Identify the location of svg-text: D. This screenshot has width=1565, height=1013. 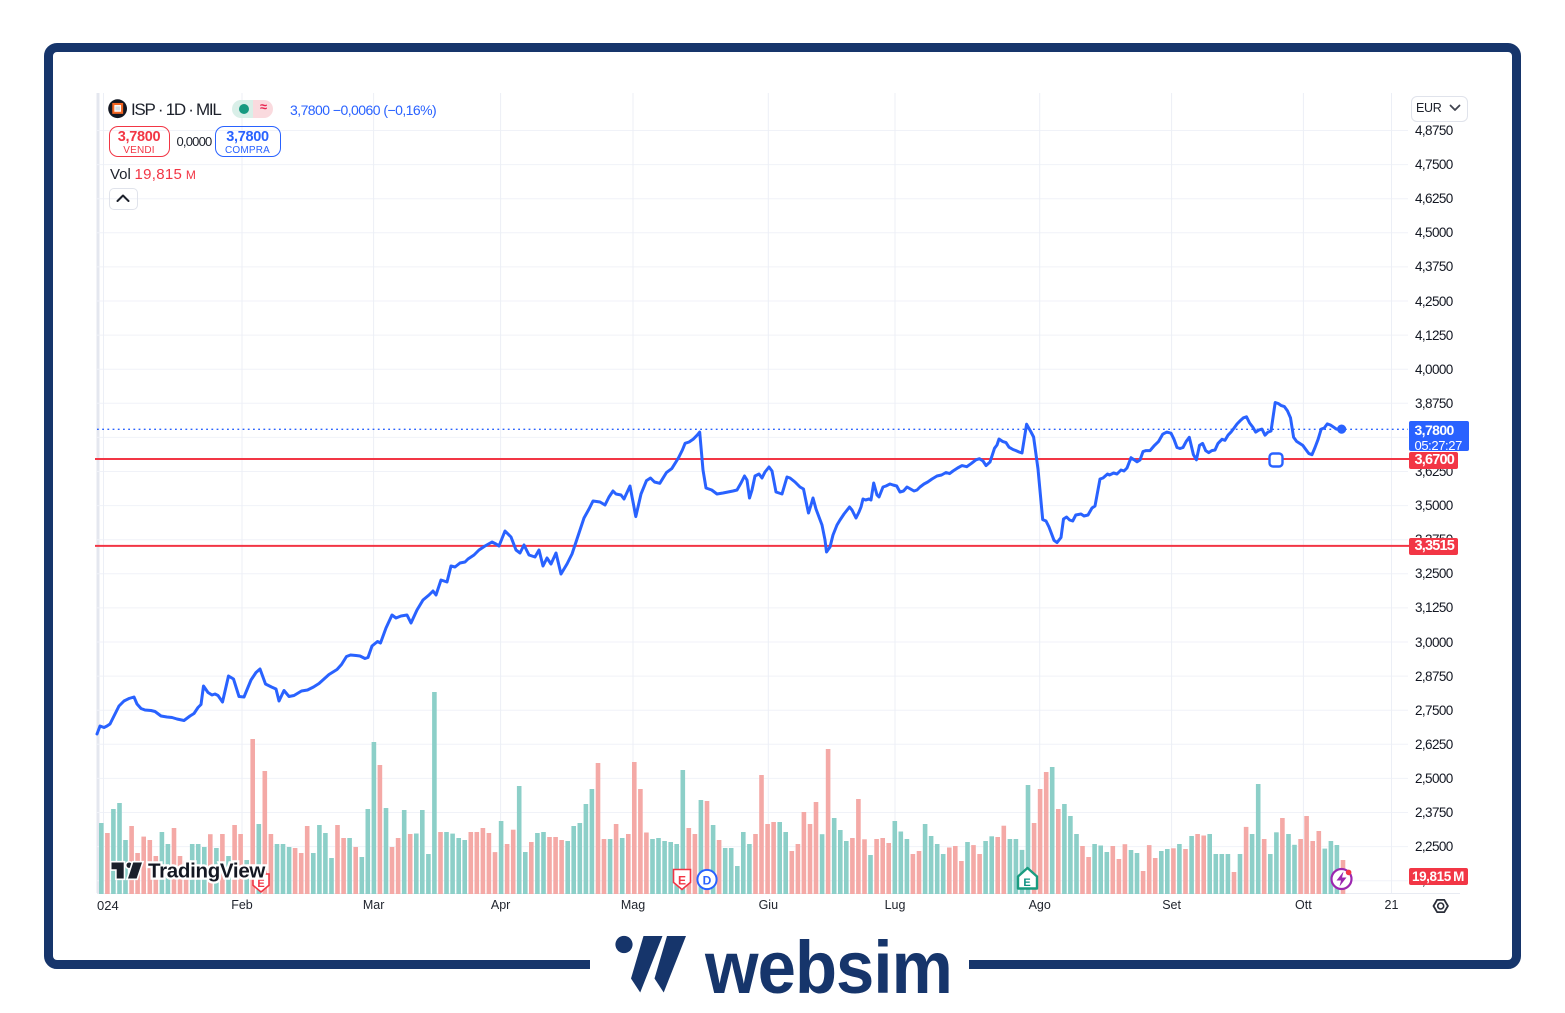
(707, 881).